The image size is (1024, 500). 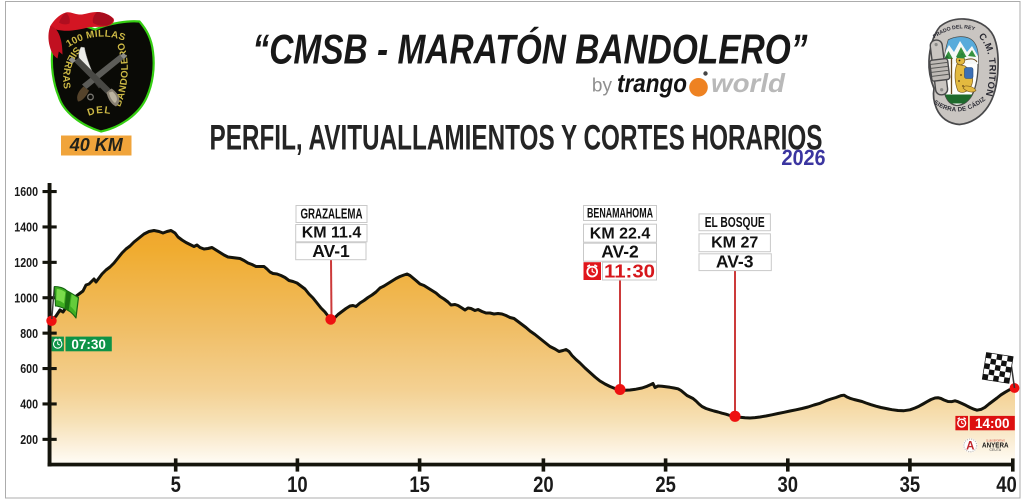 What do you see at coordinates (176, 486) in the screenshot?
I see `svg-text: 5` at bounding box center [176, 486].